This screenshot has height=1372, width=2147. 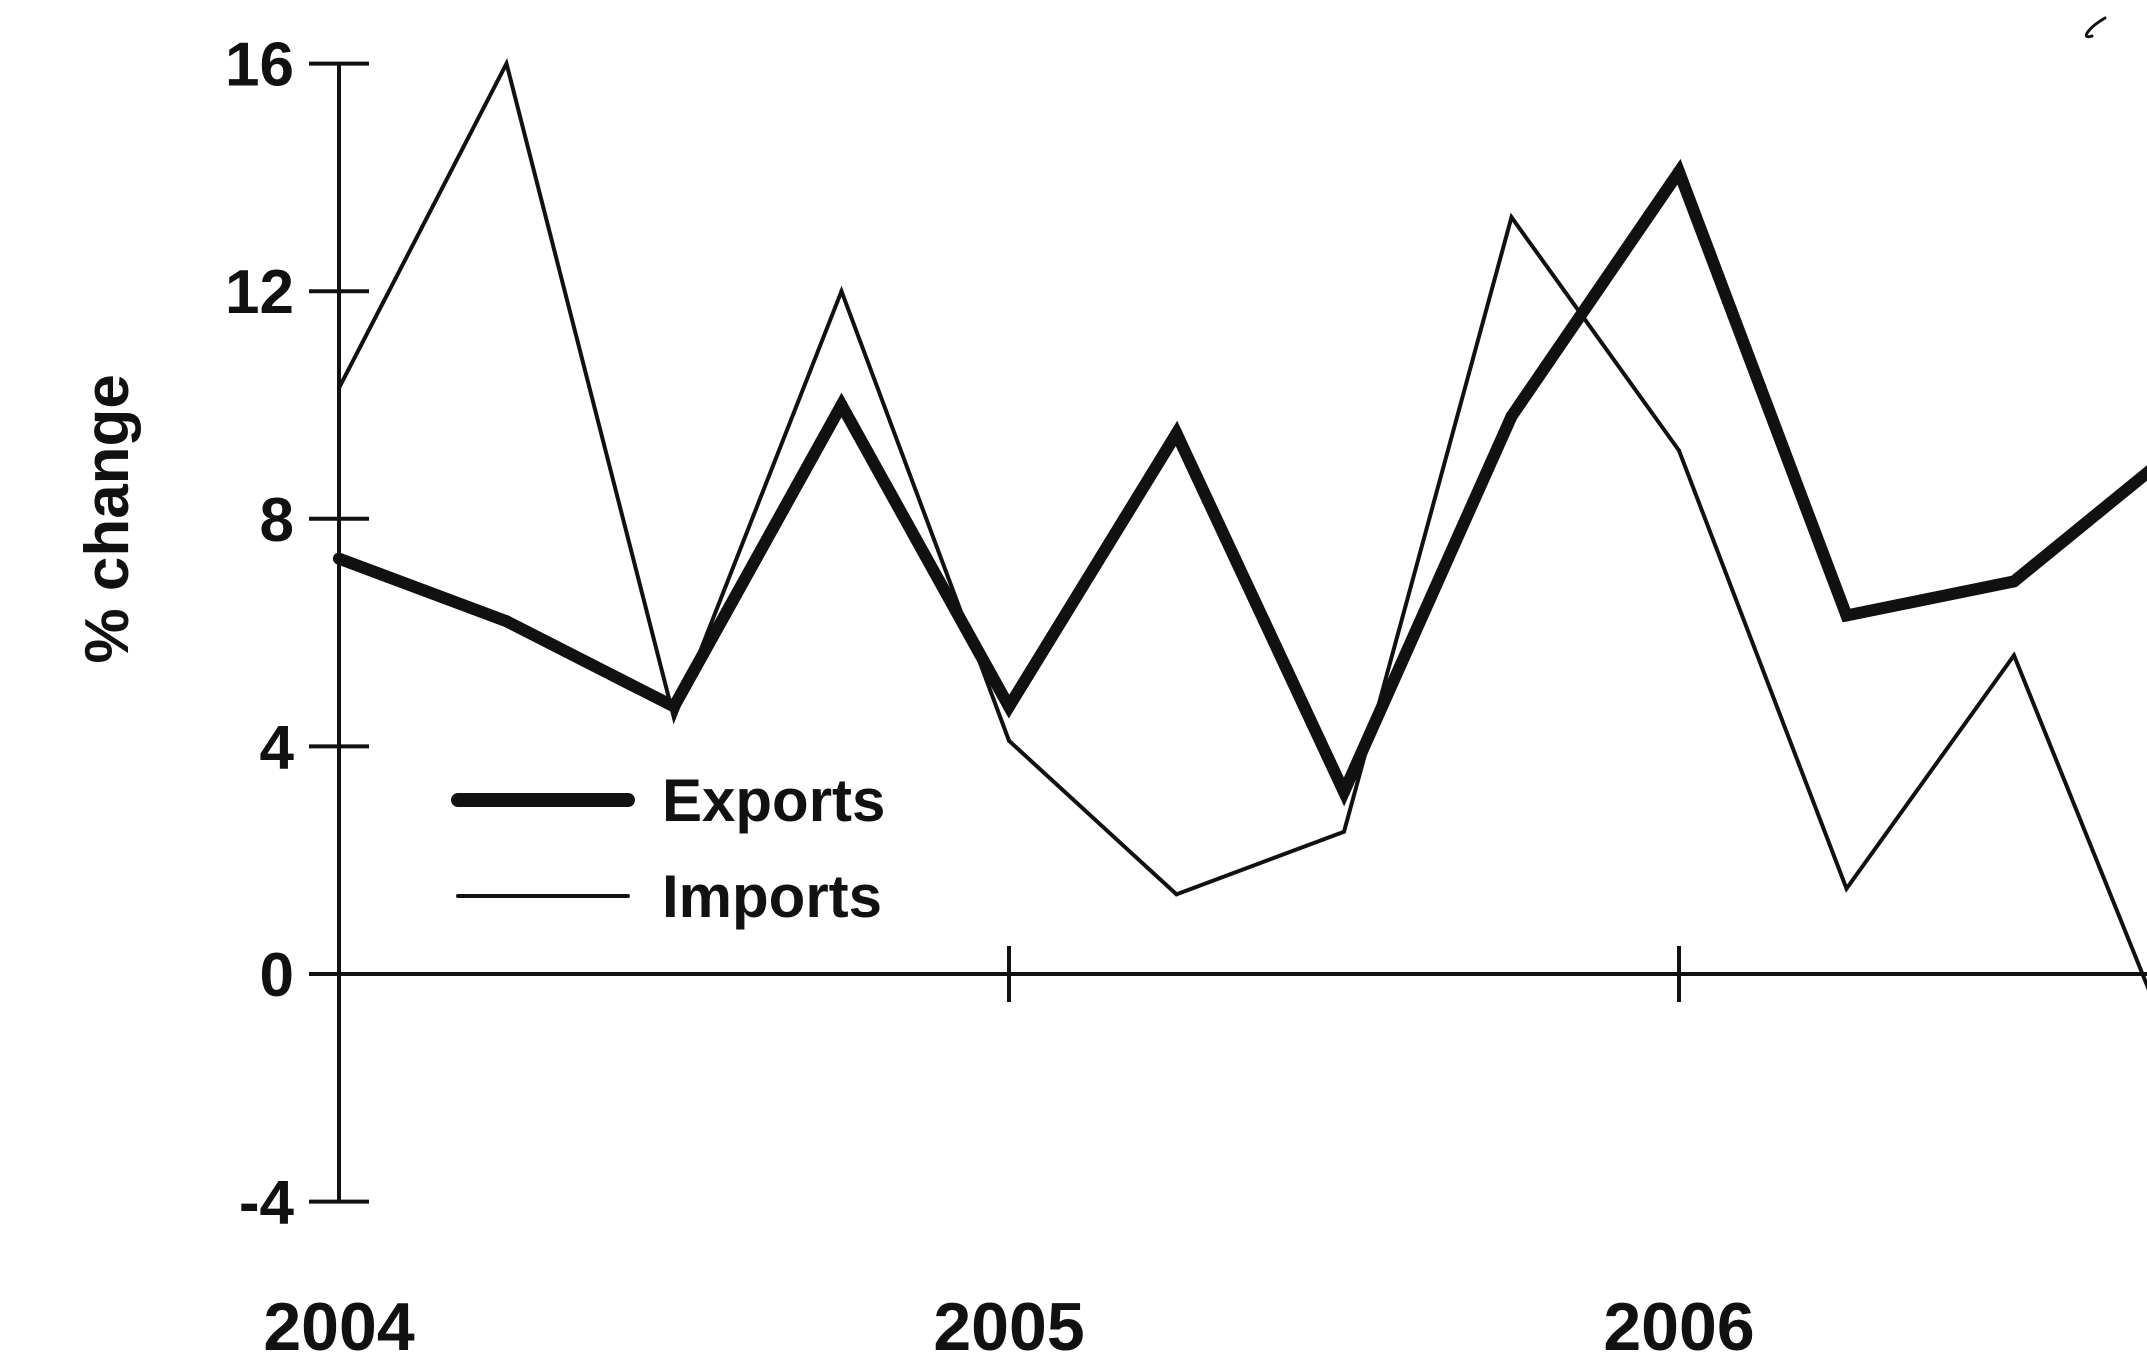 What do you see at coordinates (277, 520) in the screenshot?
I see `y-tick-label: 8` at bounding box center [277, 520].